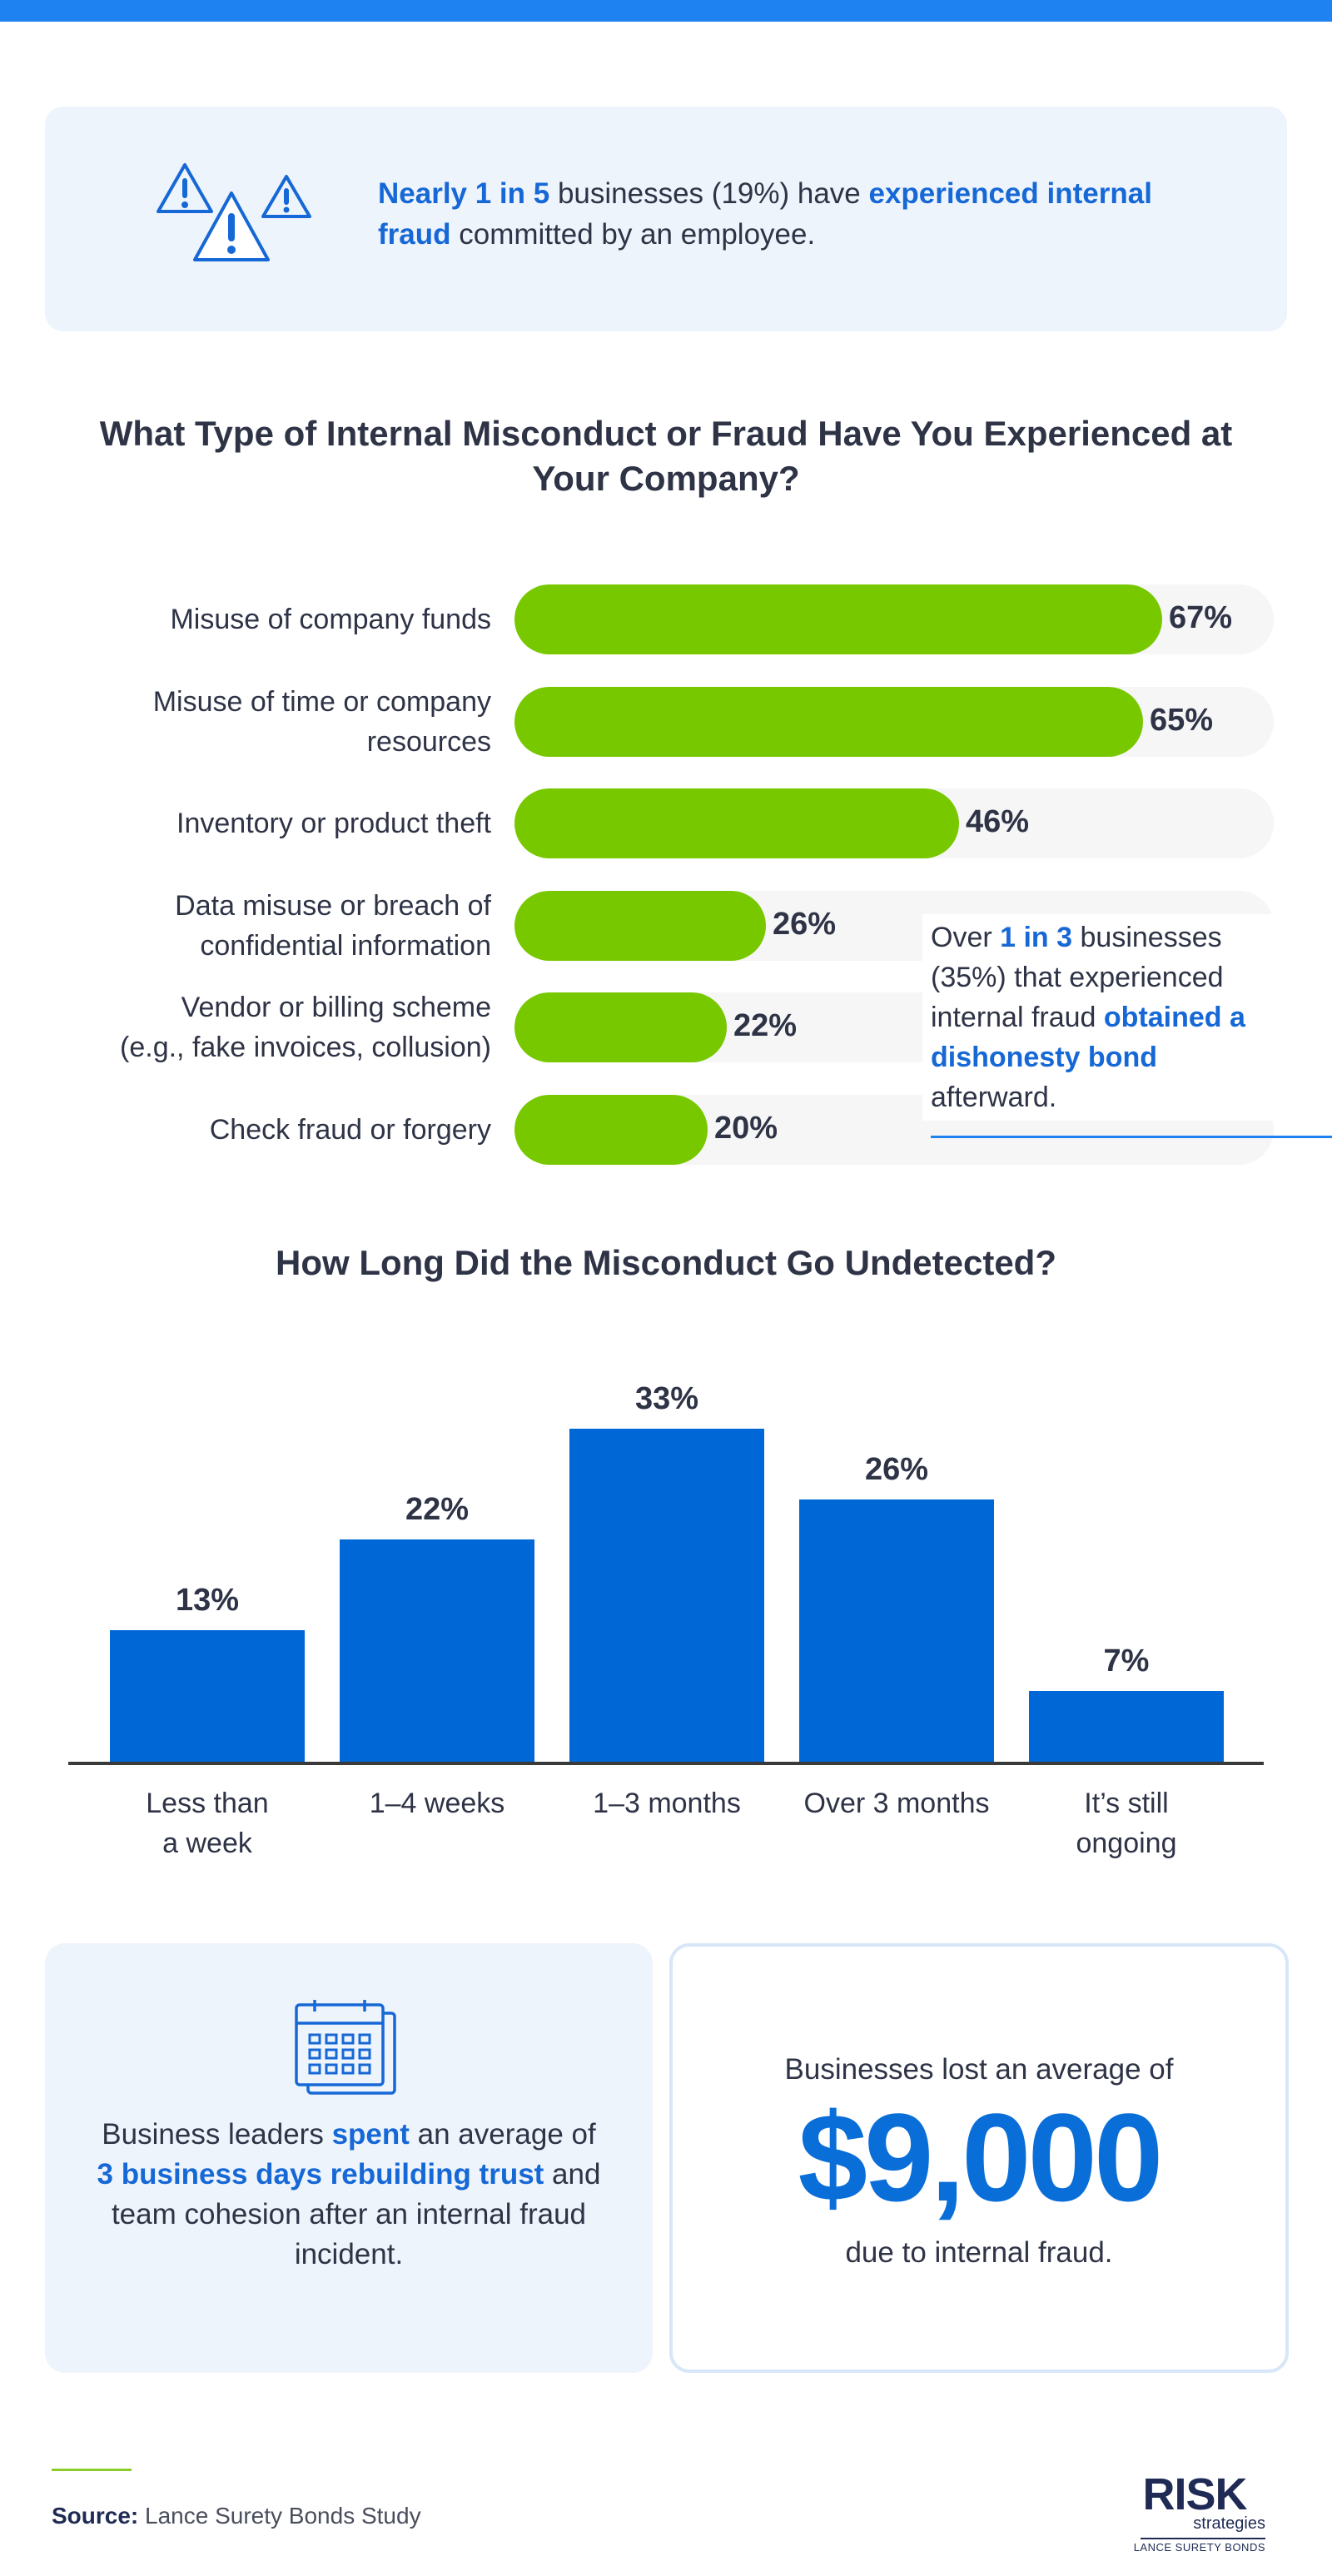  I want to click on note-text: Over, so click(966, 937).